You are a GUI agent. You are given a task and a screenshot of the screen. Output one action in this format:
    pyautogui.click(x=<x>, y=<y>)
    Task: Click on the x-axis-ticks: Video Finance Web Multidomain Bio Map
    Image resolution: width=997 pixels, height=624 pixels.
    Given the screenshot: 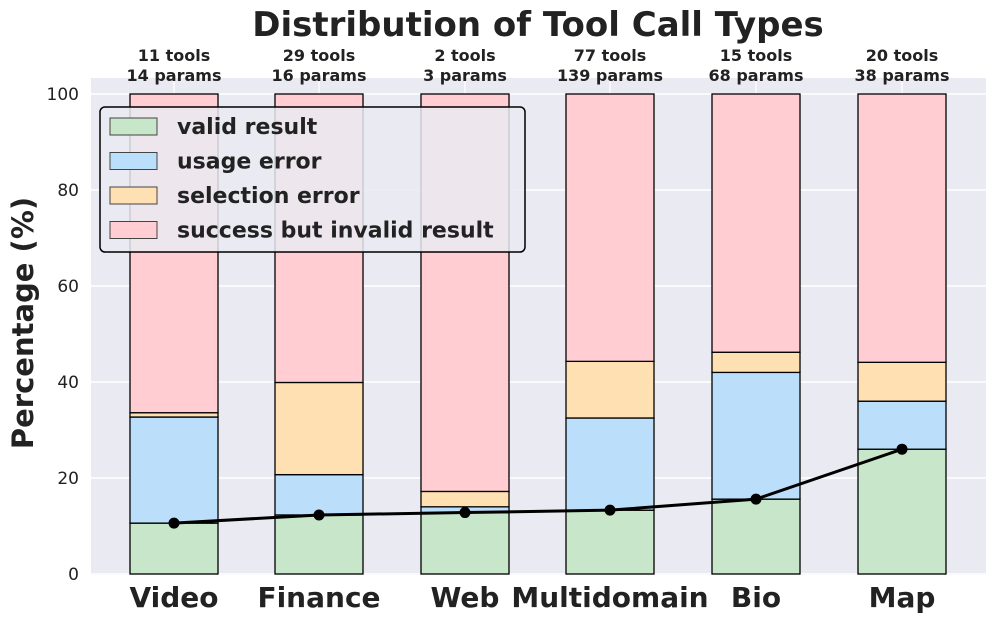 What is the action you would take?
    pyautogui.click(x=532, y=597)
    